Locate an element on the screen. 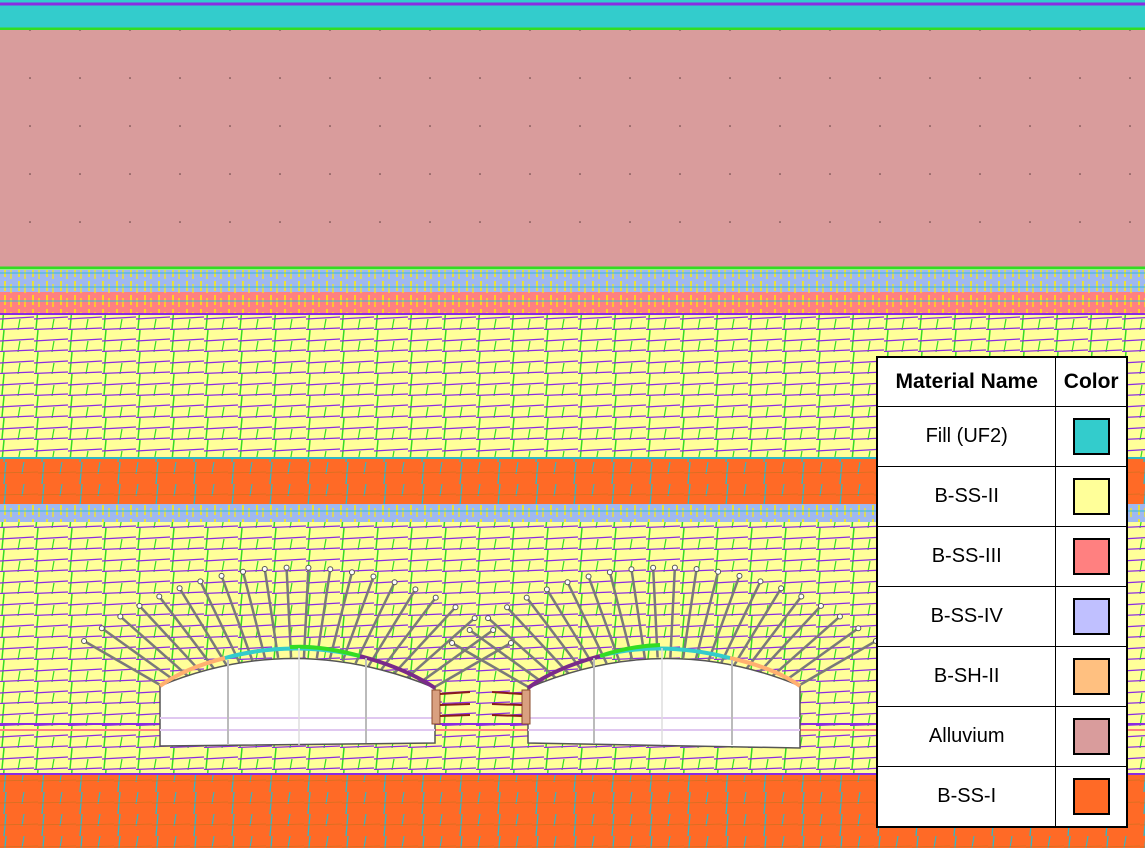 Image resolution: width=1145 pixels, height=848 pixels. header-material-name: Material Name is located at coordinates (966, 381).